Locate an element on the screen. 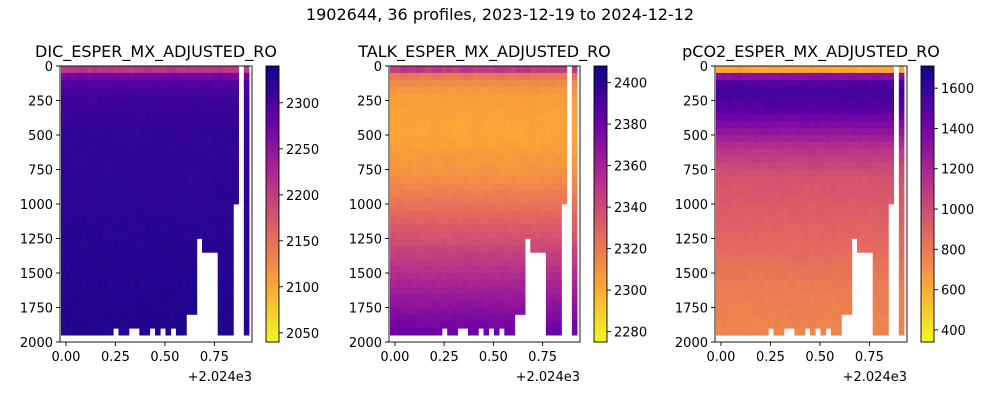  colorbar-tick-label: 1400 is located at coordinates (957, 129).